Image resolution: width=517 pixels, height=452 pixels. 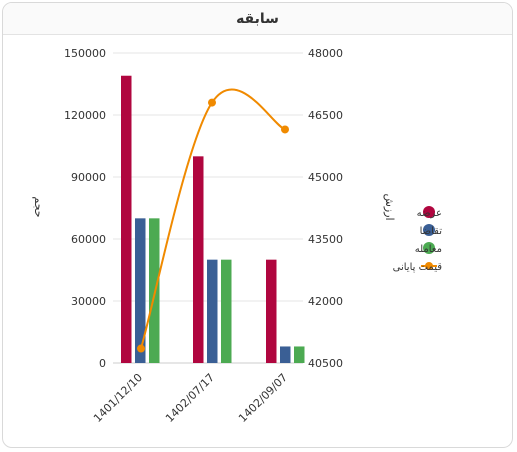 I want to click on y-right-tick-label: 48000, so click(x=325, y=53).